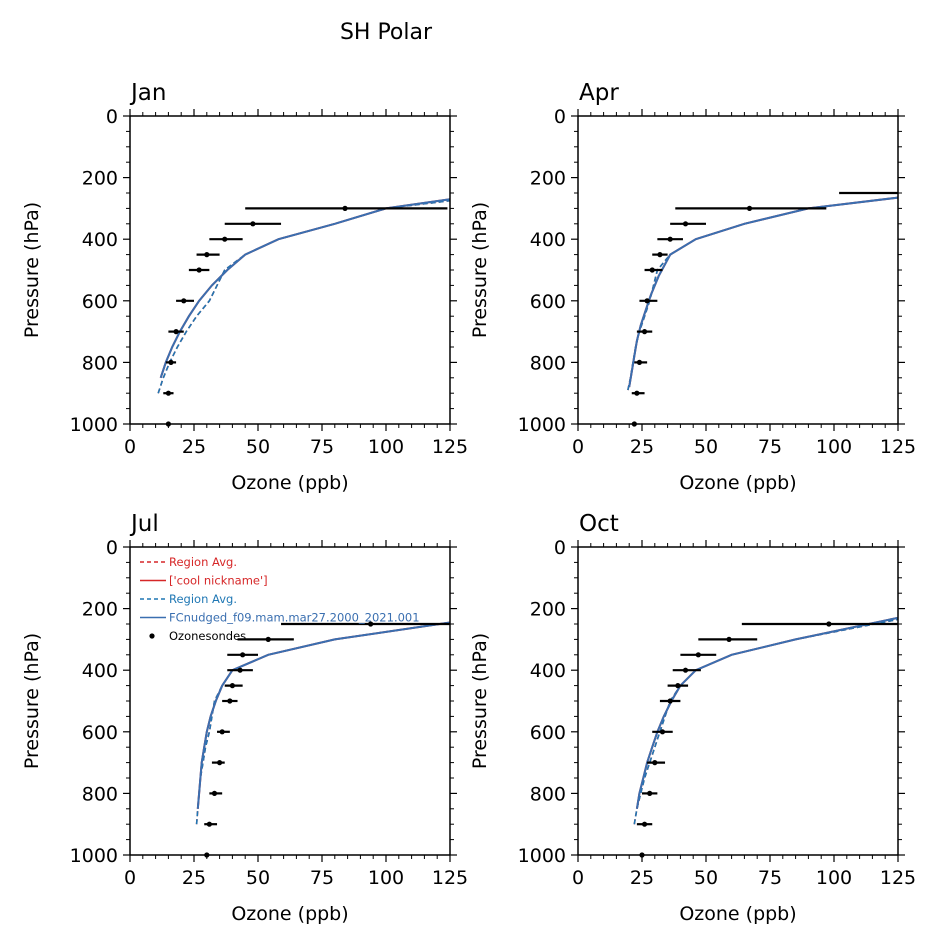 The height and width of the screenshot is (951, 939). I want to click on figure-title: SH Polar, so click(386, 32).